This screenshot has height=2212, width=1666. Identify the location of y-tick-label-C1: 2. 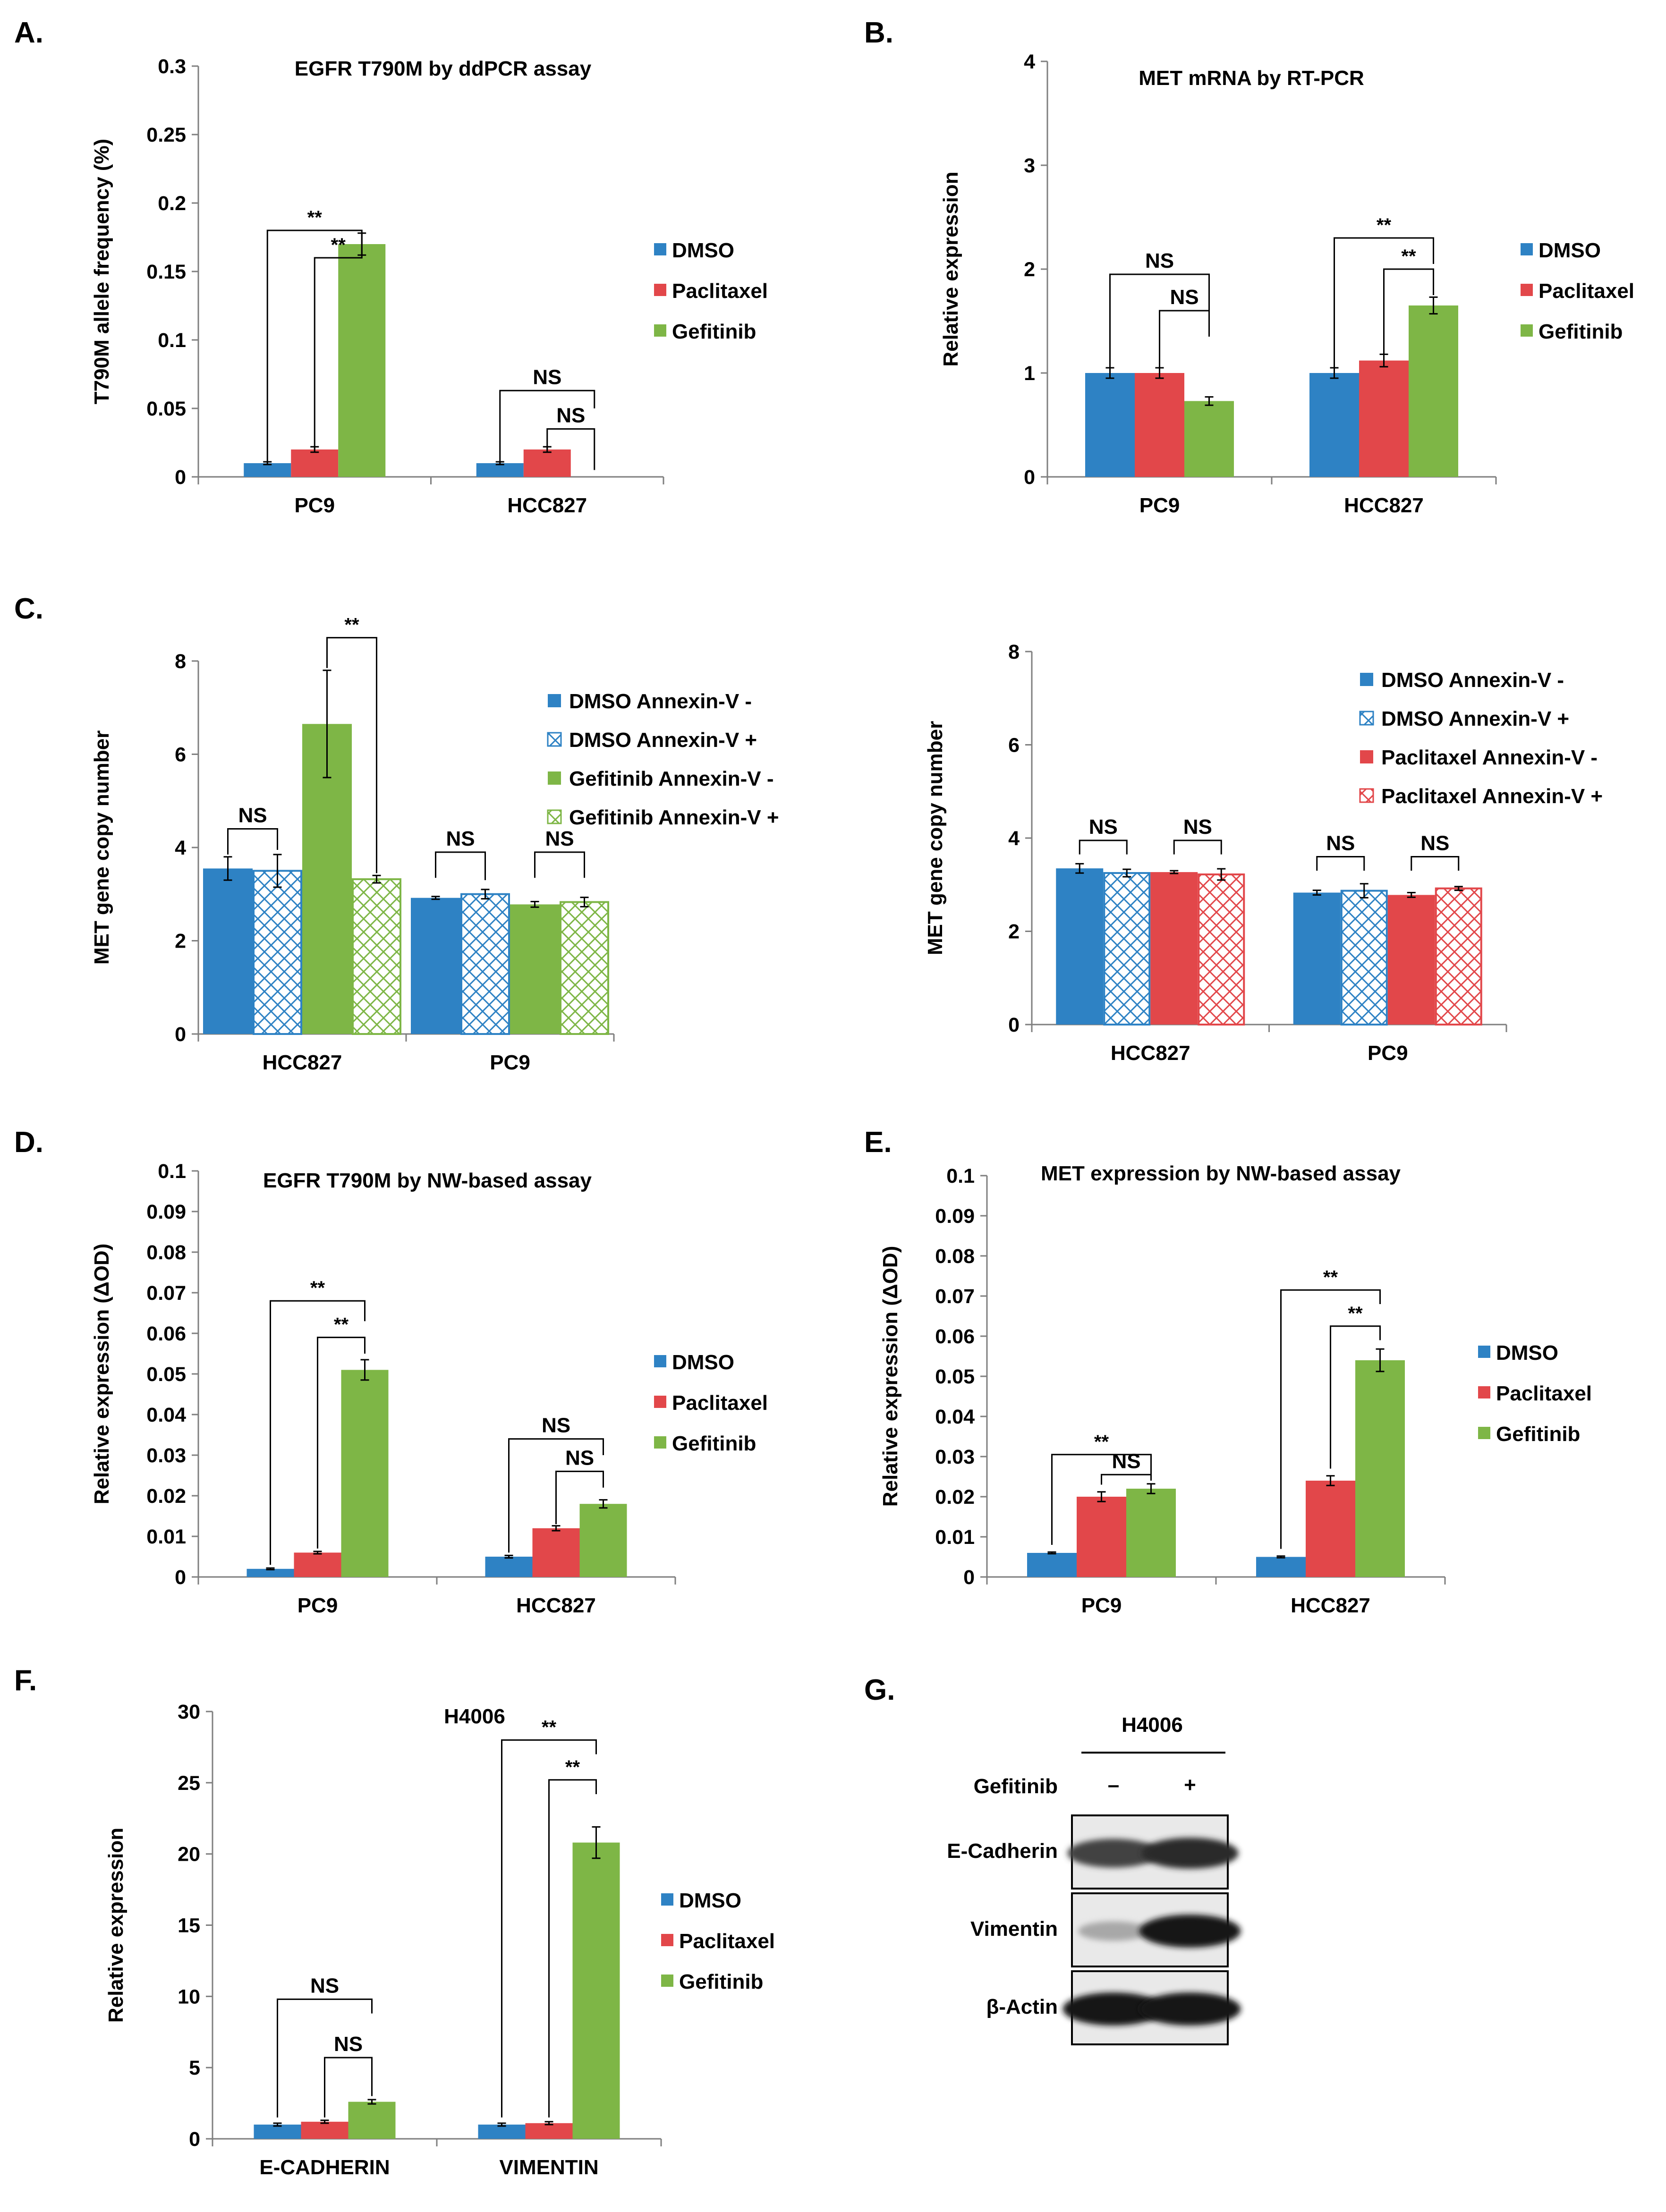
(180, 941).